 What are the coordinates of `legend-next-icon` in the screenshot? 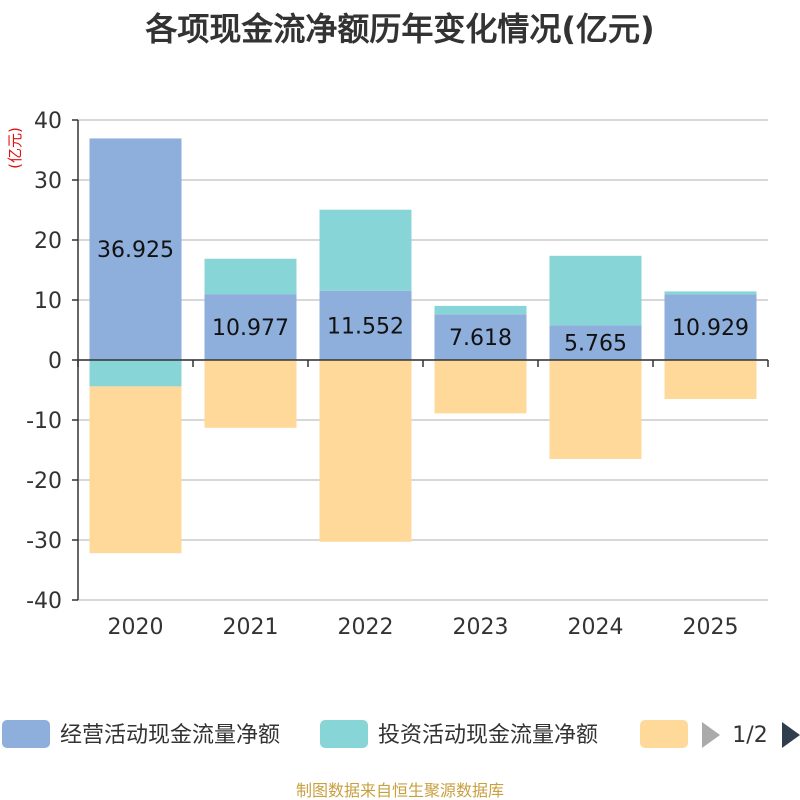 It's located at (791, 735).